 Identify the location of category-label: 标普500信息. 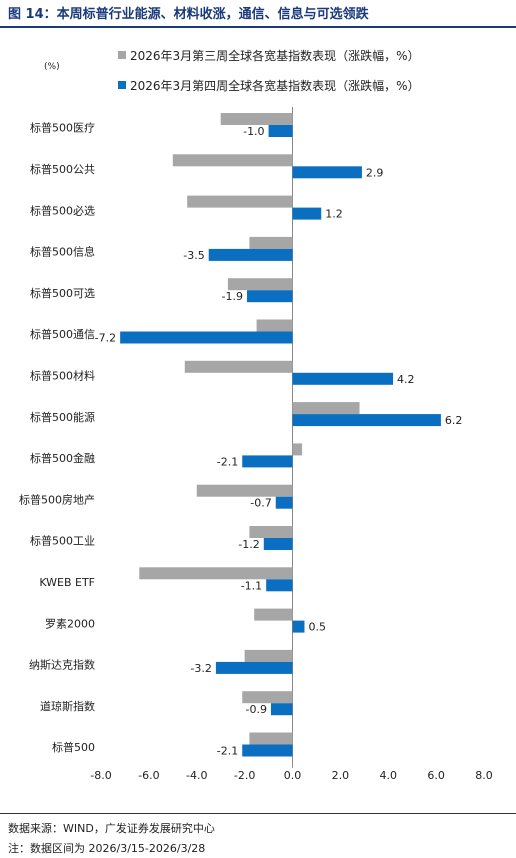
(62, 252).